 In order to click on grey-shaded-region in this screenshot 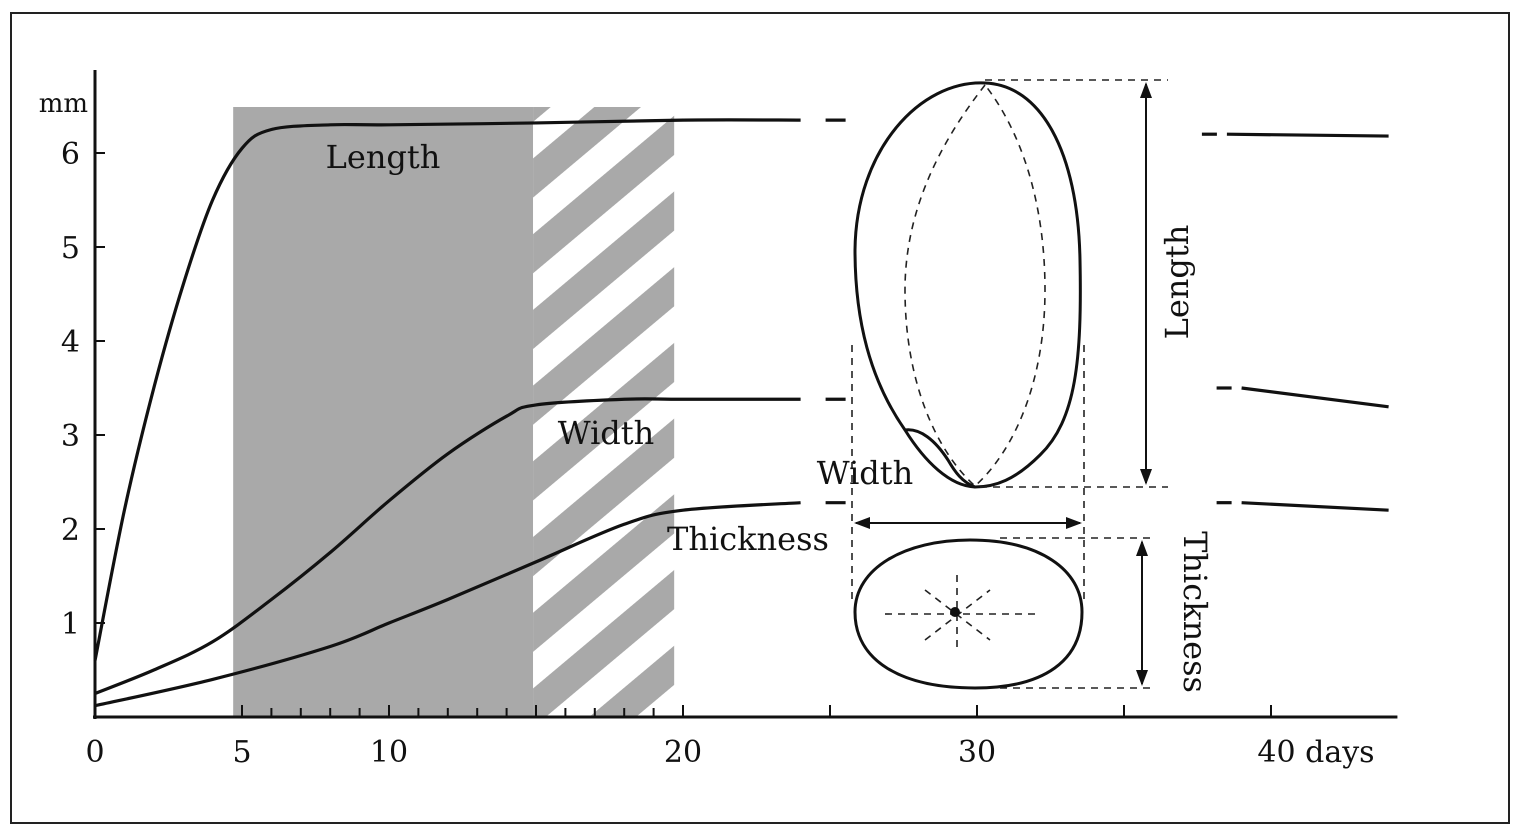, I will do `click(383, 412)`.